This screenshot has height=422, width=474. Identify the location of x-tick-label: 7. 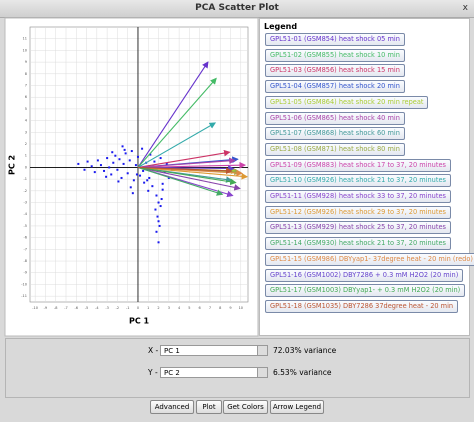
(210, 308).